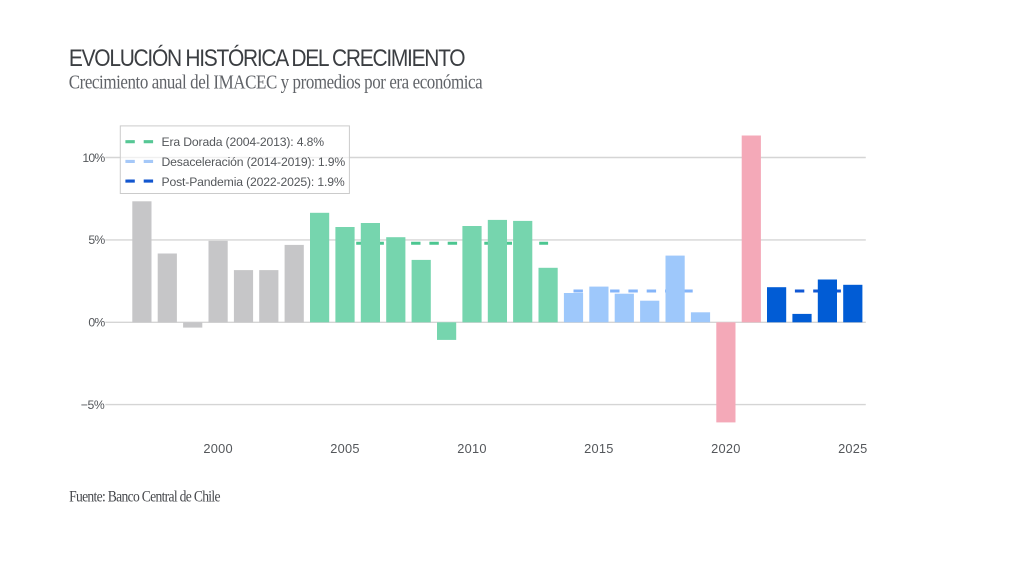 This screenshot has height=580, width=1009. Describe the element at coordinates (96, 323) in the screenshot. I see `svg-text: 0%` at that location.